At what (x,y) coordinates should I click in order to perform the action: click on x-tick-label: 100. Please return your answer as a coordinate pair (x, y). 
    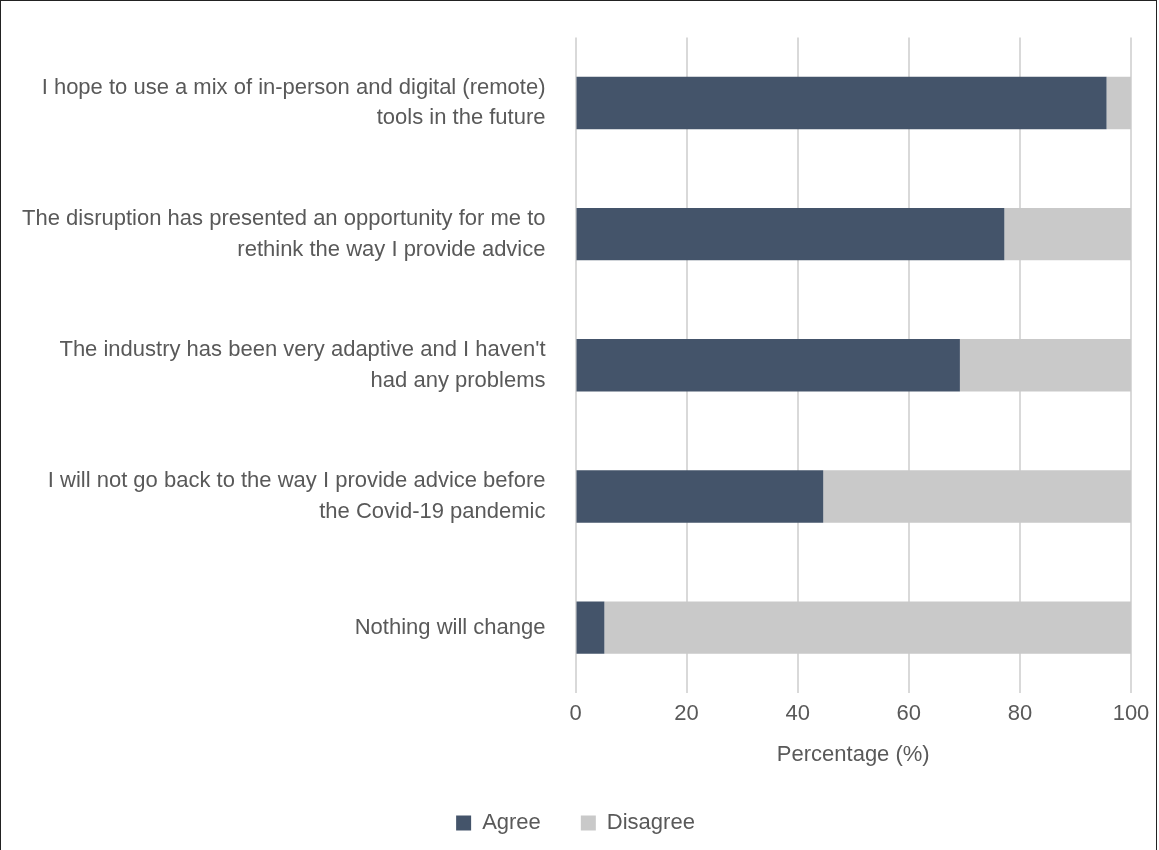
    Looking at the image, I should click on (1131, 713).